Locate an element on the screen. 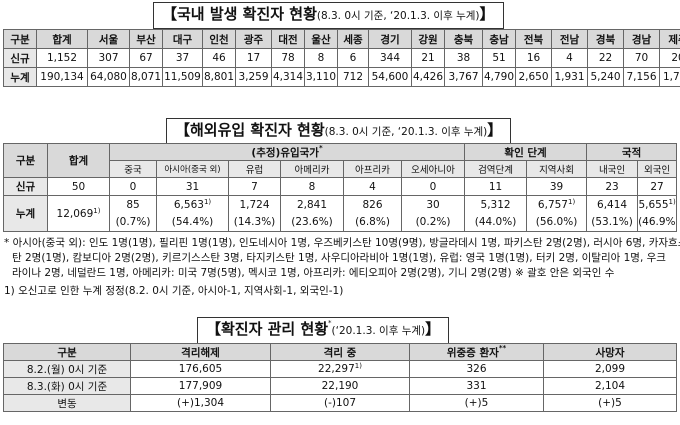 The image size is (680, 425). domestic-cell: 4,314 is located at coordinates (288, 77).